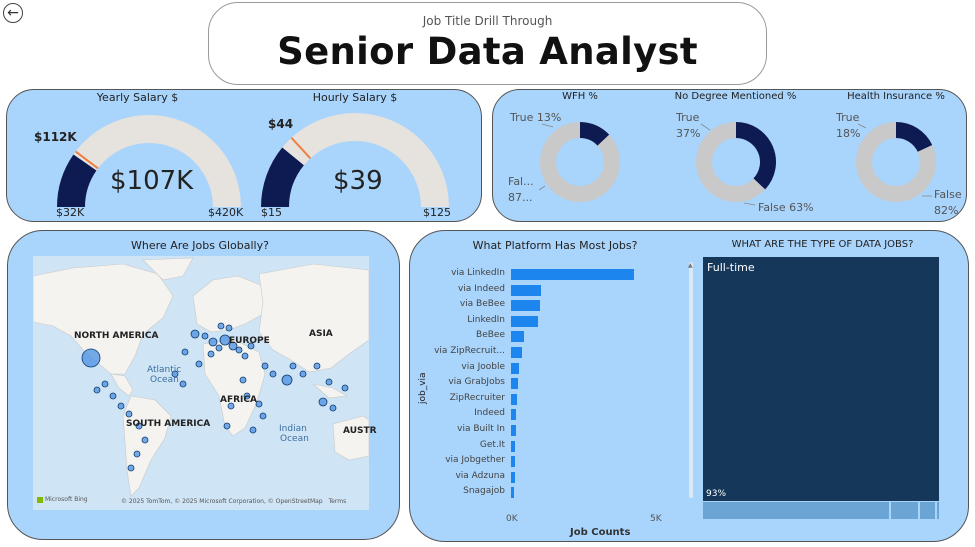  I want to click on hourly-value-label: $39, so click(358, 181).